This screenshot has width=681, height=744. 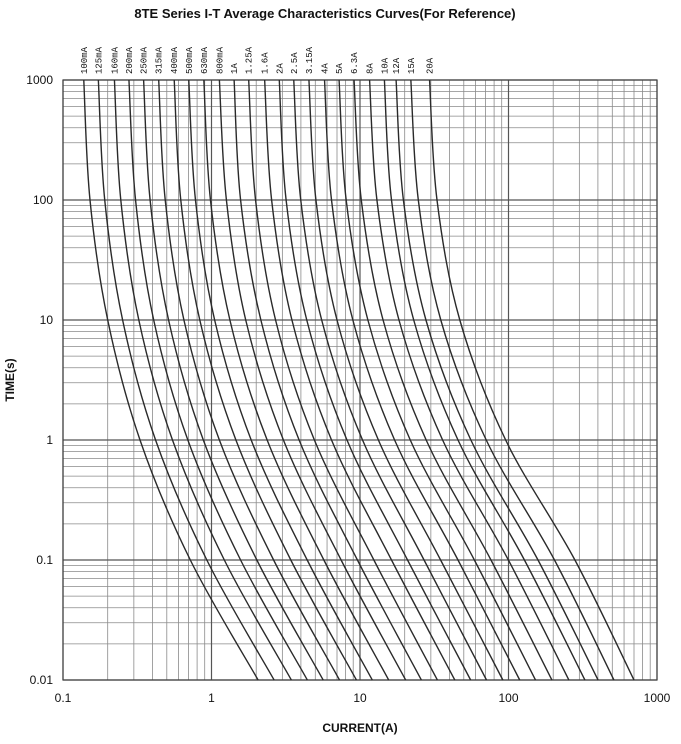 I want to click on curve-label: 1.6A, so click(x=266, y=63).